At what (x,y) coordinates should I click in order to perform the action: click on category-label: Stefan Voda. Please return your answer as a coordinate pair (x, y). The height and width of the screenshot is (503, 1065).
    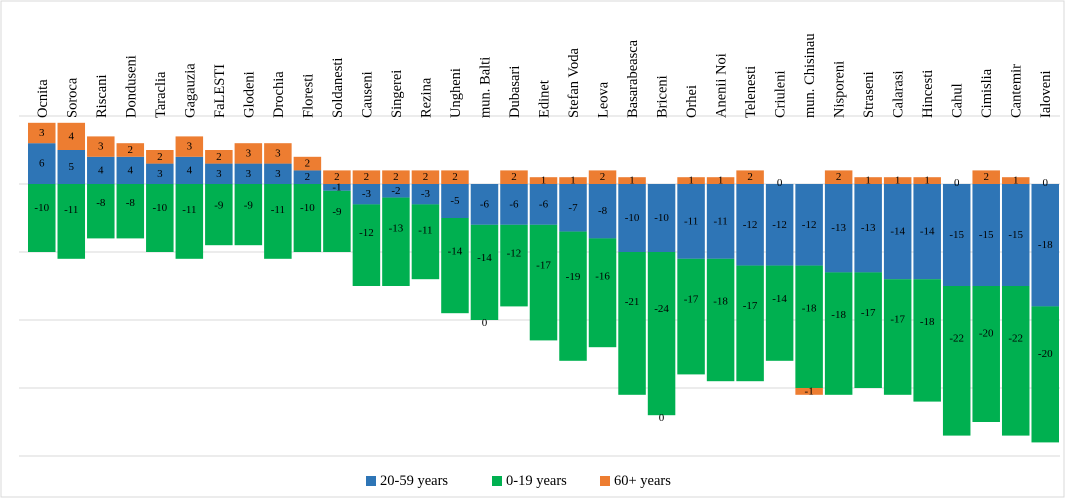
    Looking at the image, I should click on (574, 82).